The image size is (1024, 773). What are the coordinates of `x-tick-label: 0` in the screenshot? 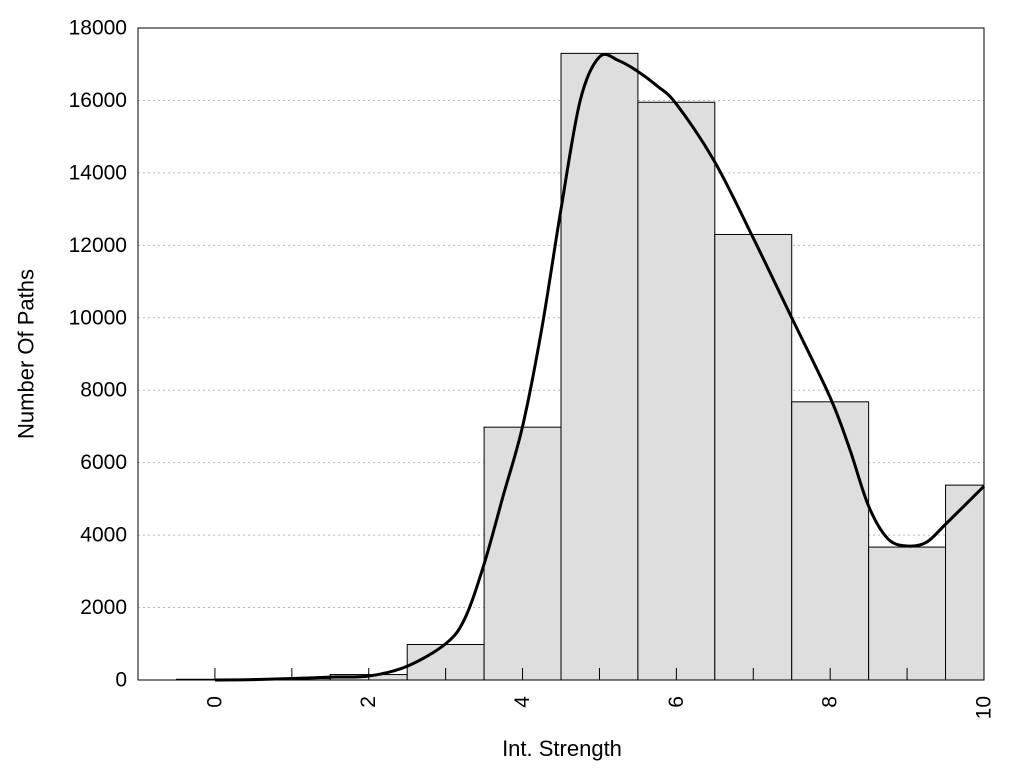 It's located at (214, 702).